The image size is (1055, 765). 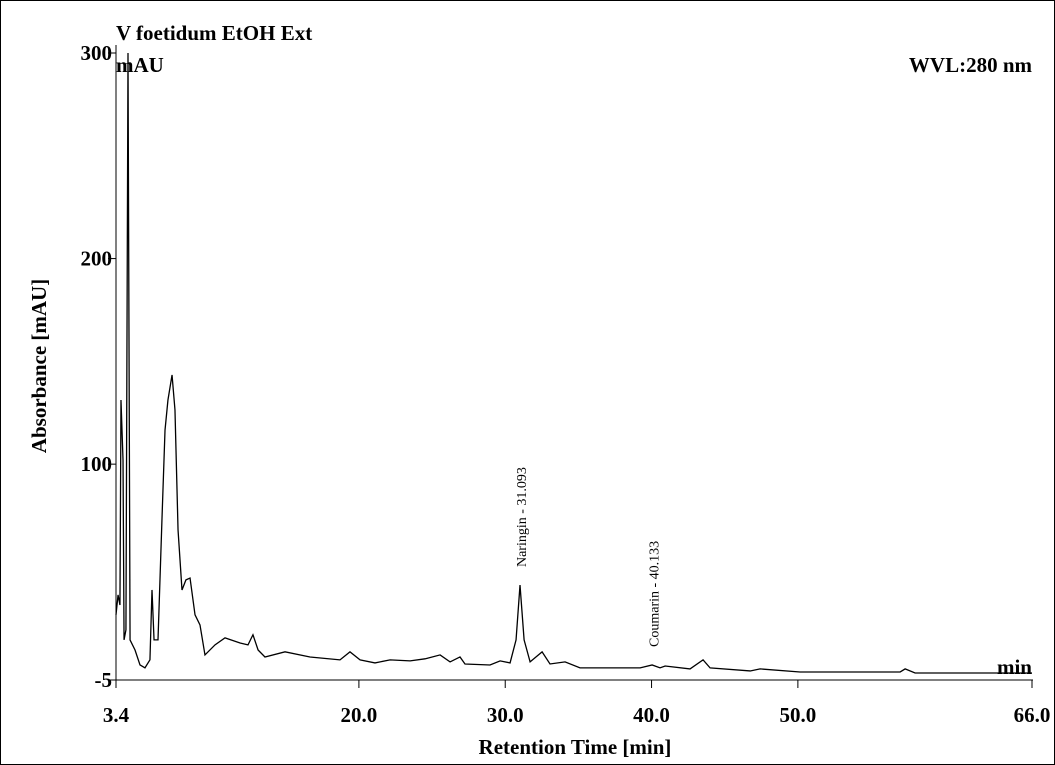 What do you see at coordinates (505, 715) in the screenshot?
I see `x-tick-label: 30.0` at bounding box center [505, 715].